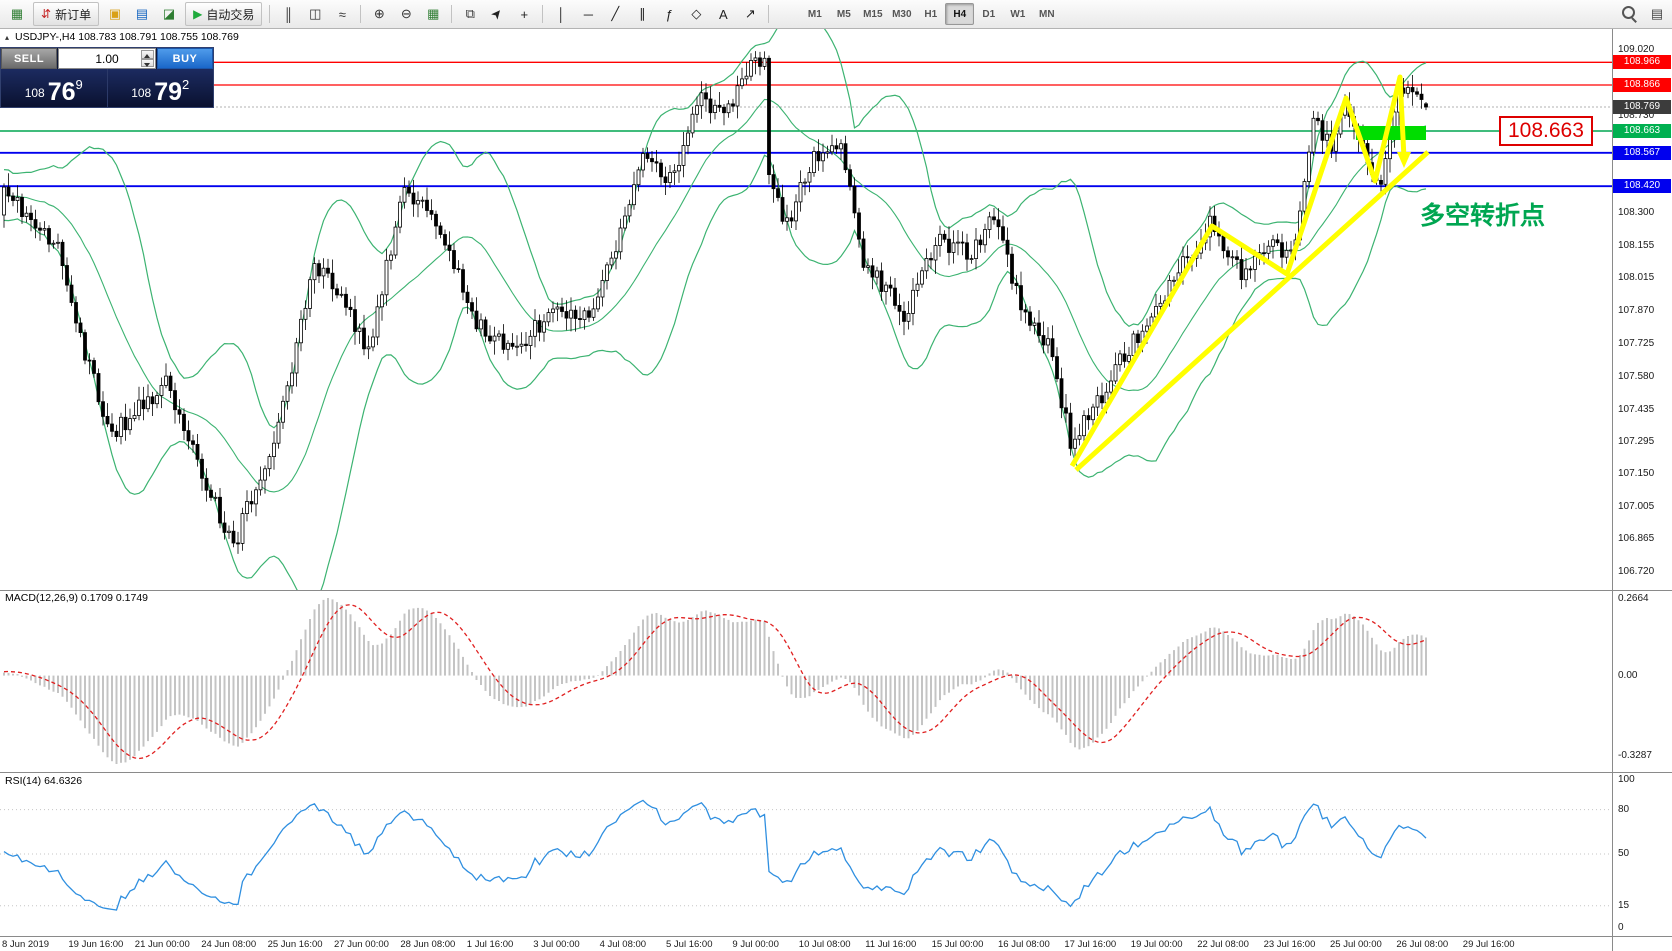  I want to click on autotrading-button-icon: ▶, so click(198, 14).